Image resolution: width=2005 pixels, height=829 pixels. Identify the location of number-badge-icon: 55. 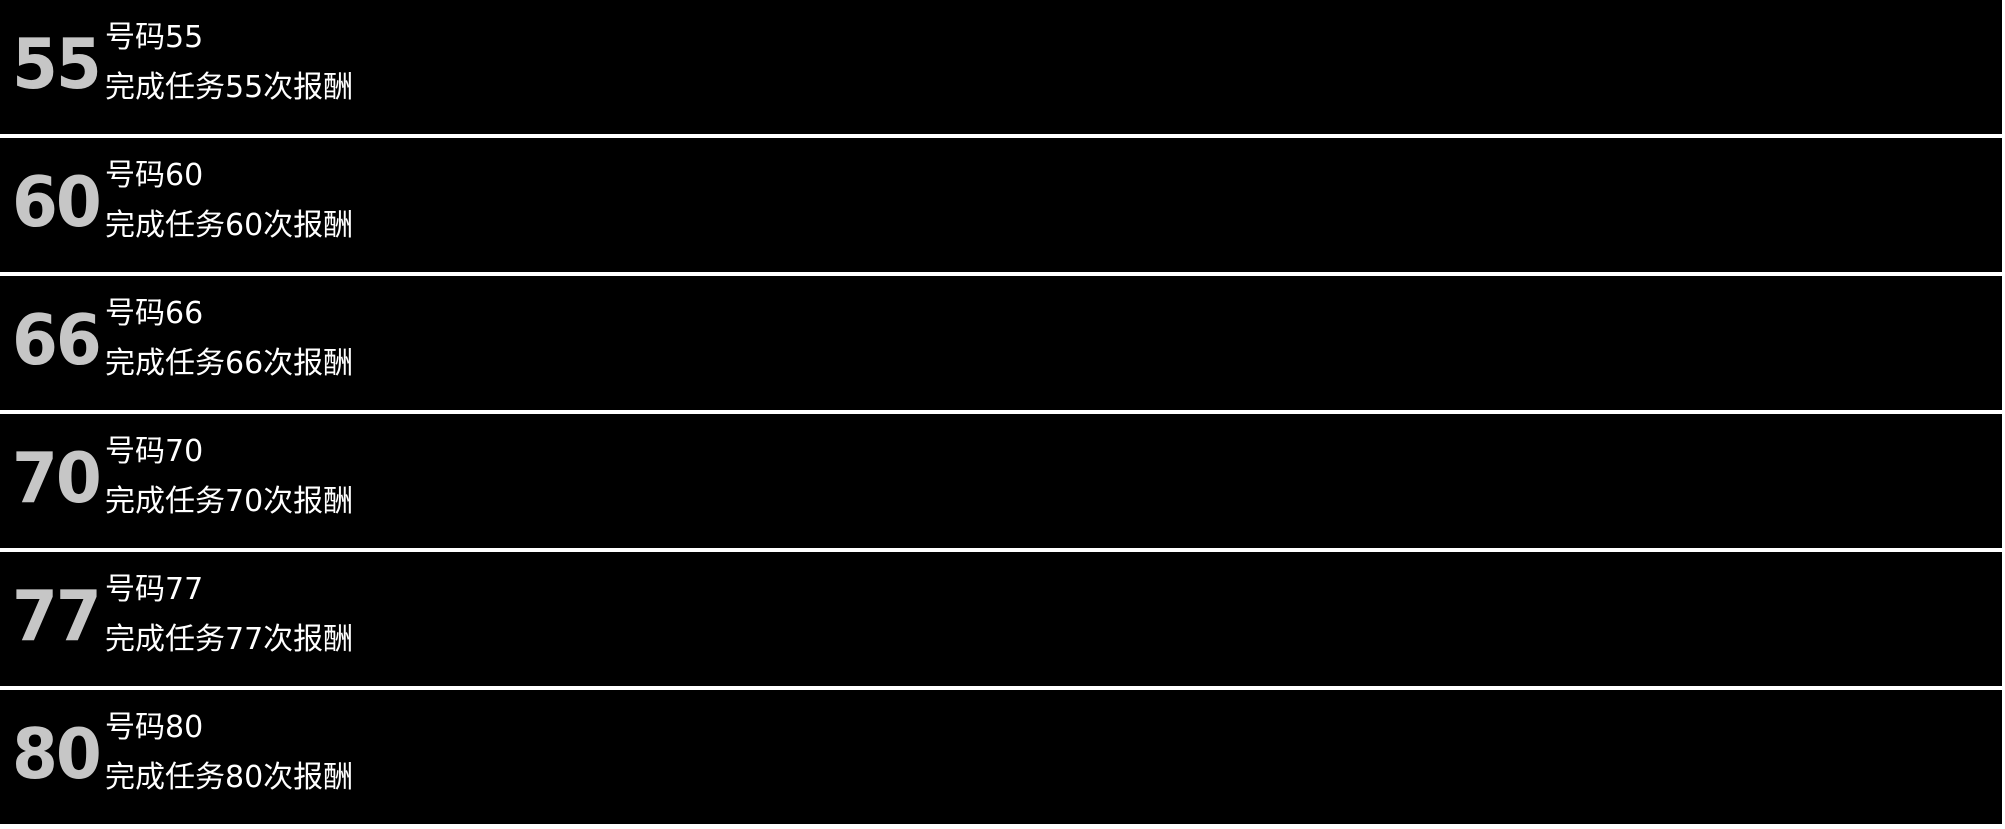
(57, 64).